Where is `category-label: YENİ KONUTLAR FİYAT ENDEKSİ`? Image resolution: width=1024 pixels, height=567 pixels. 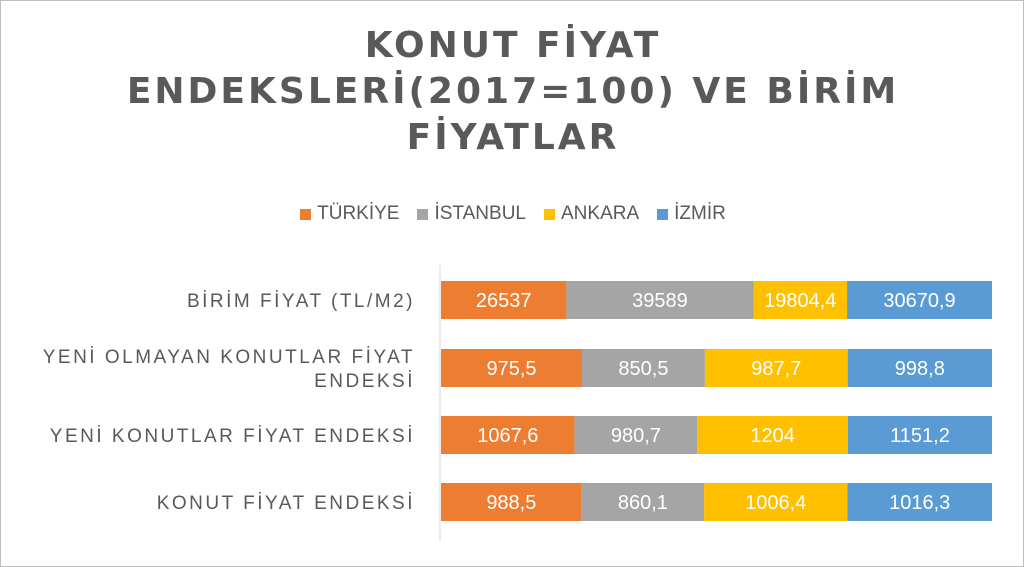 category-label: YENİ KONUTLAR FİYAT ENDEKSİ is located at coordinates (232, 436).